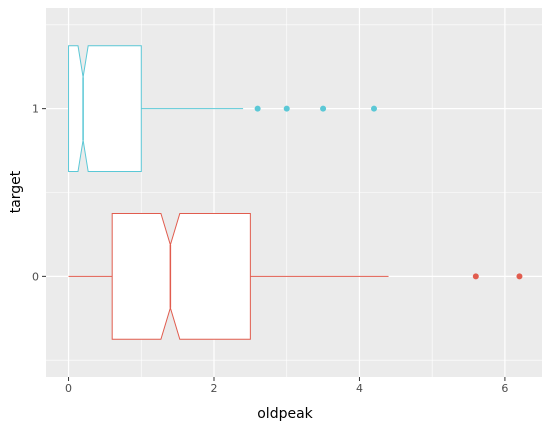 The height and width of the screenshot is (430, 551). What do you see at coordinates (359, 388) in the screenshot?
I see `x-tick-label: 4` at bounding box center [359, 388].